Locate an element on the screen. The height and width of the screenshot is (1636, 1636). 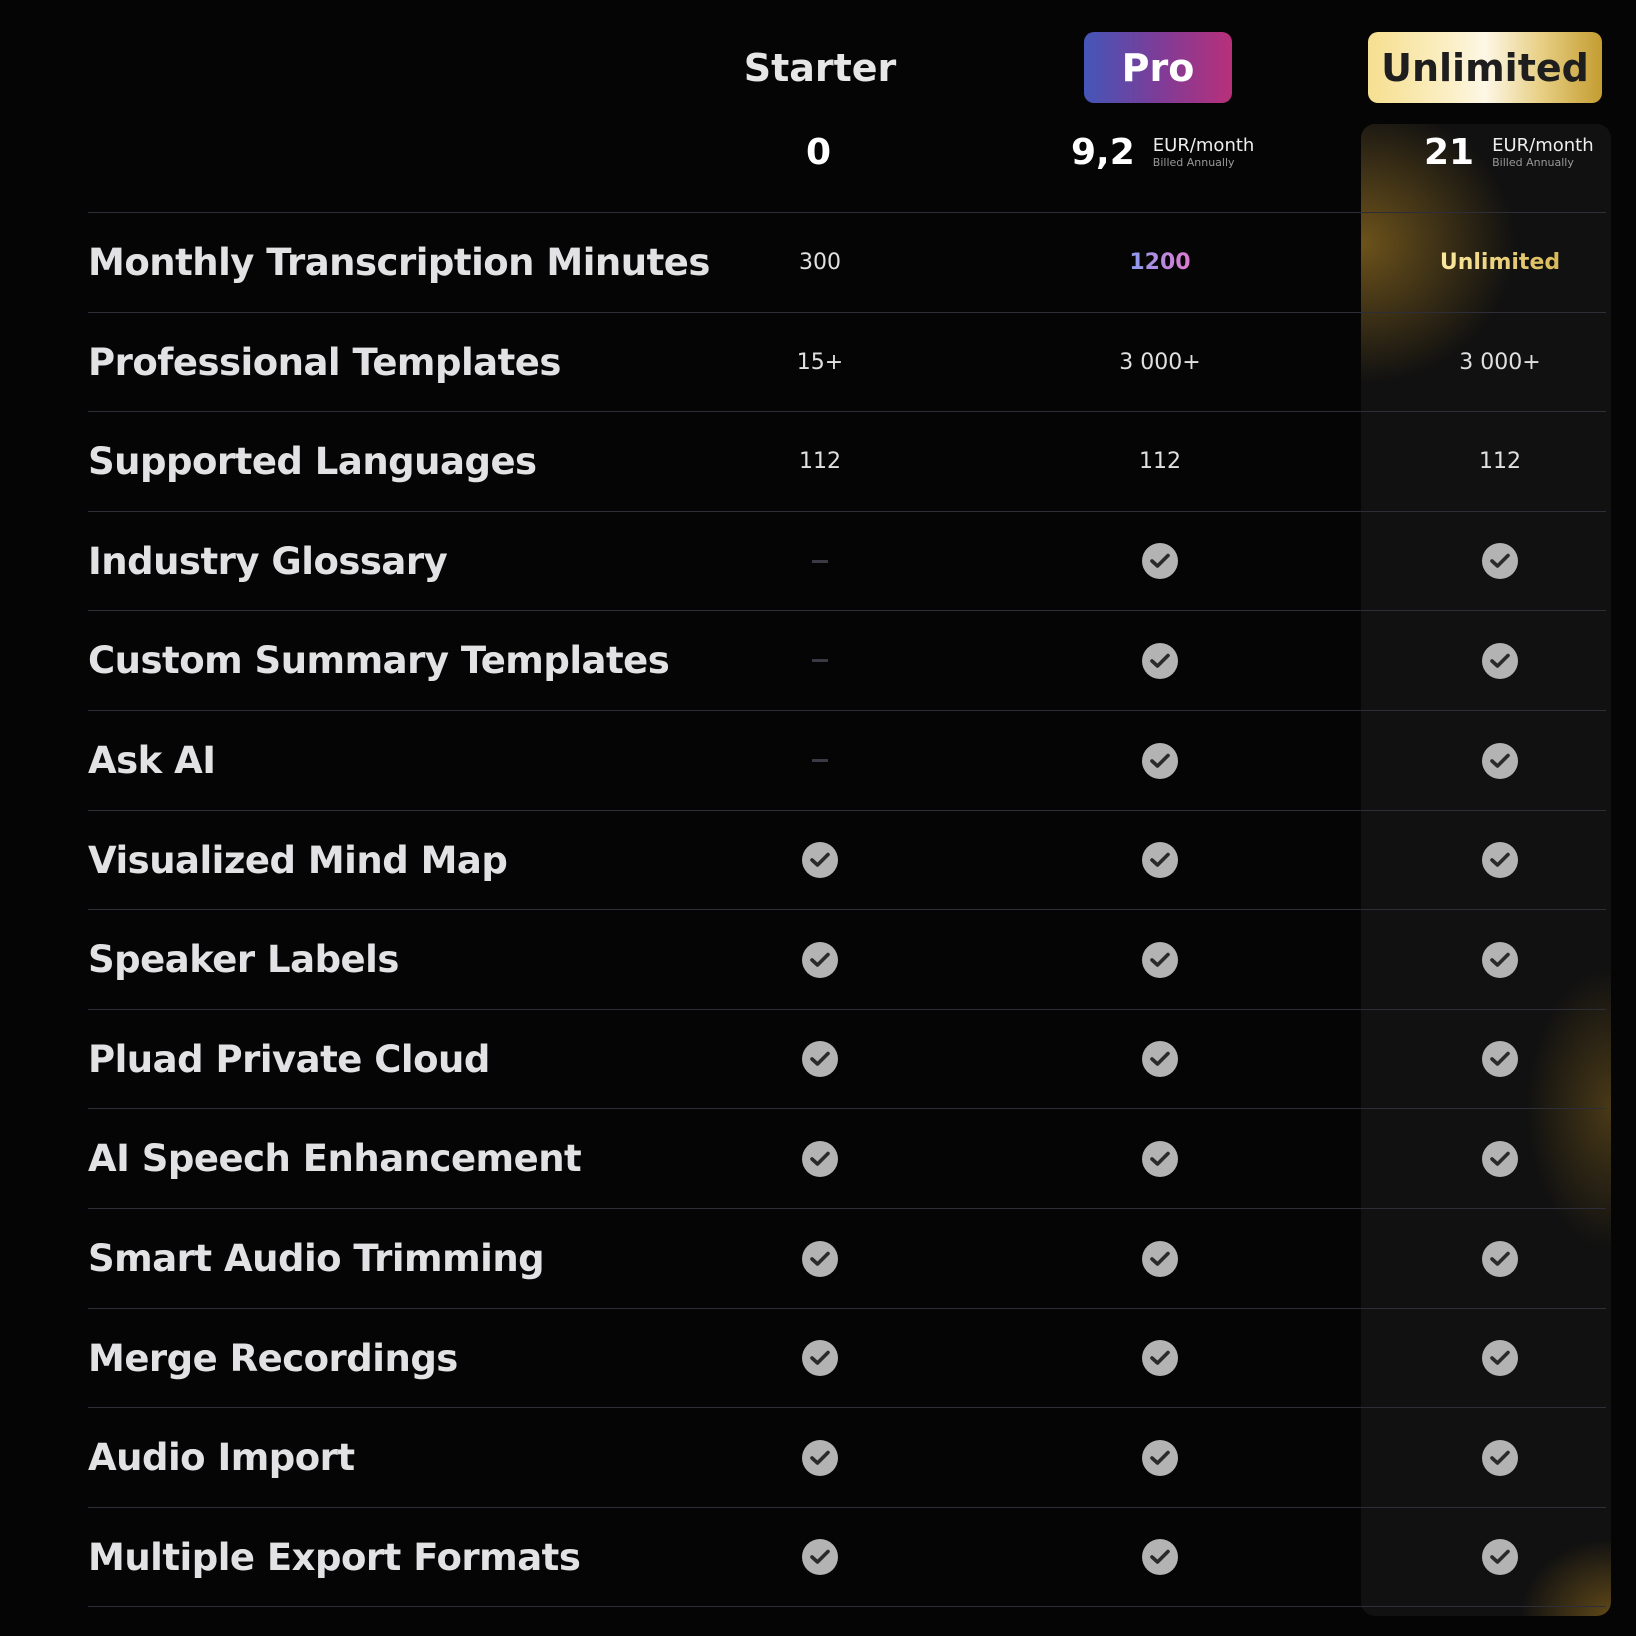
cell-value: 1200 is located at coordinates (1160, 262).